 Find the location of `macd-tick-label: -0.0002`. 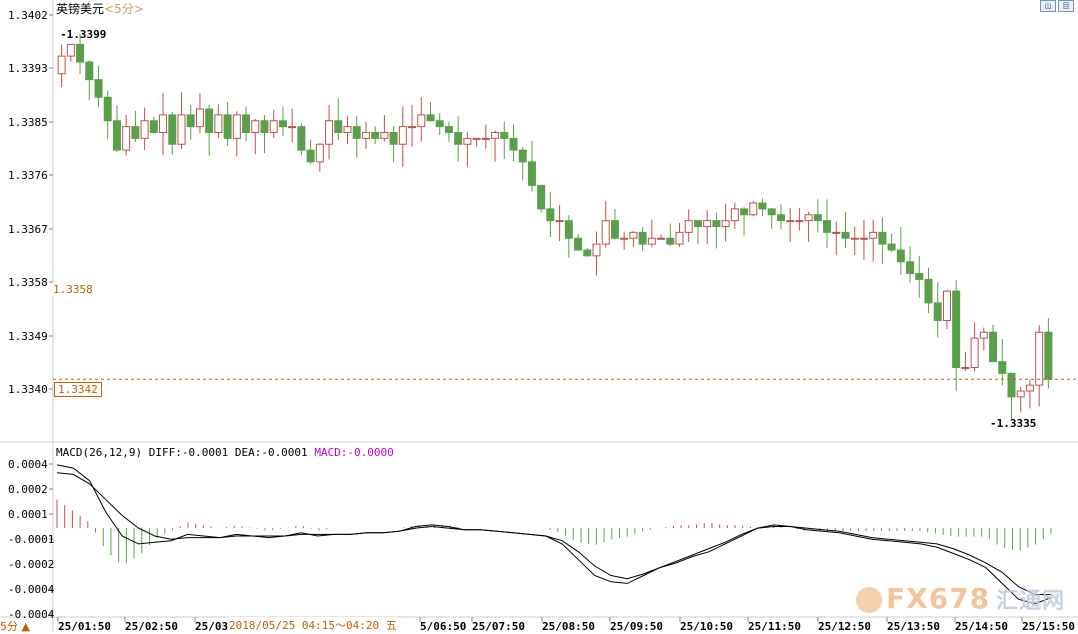

macd-tick-label: -0.0002 is located at coordinates (31, 564).